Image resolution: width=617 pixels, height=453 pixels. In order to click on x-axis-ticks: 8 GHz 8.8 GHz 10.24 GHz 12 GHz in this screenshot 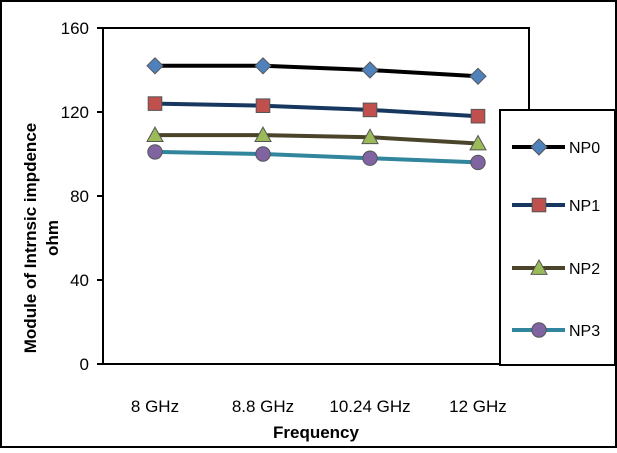, I will do `click(319, 406)`.